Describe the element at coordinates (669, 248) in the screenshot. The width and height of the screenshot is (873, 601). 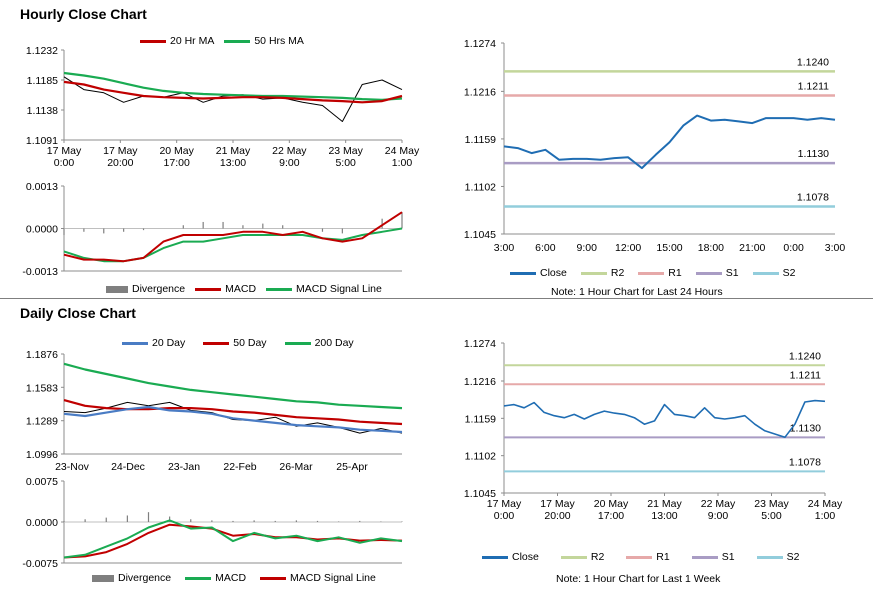
I see `x-tick-label: 15:00` at that location.